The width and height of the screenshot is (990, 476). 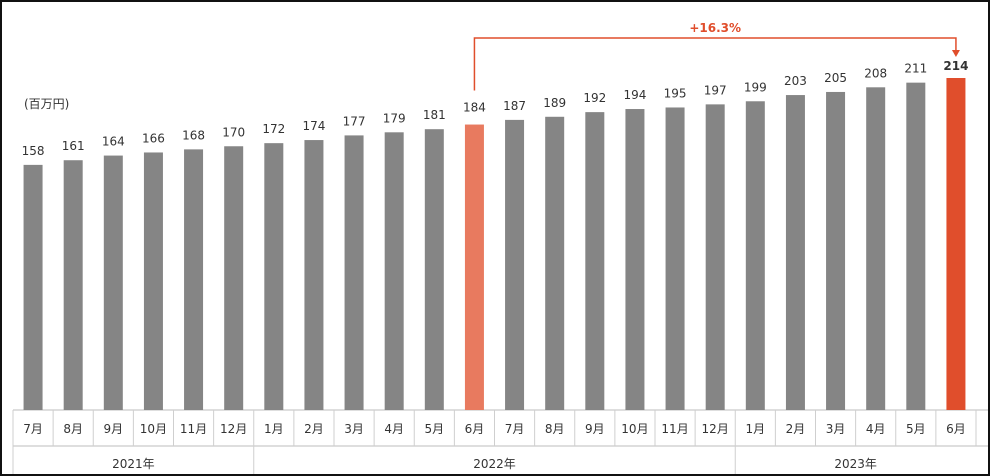 I want to click on data-label: 189, so click(x=554, y=103).